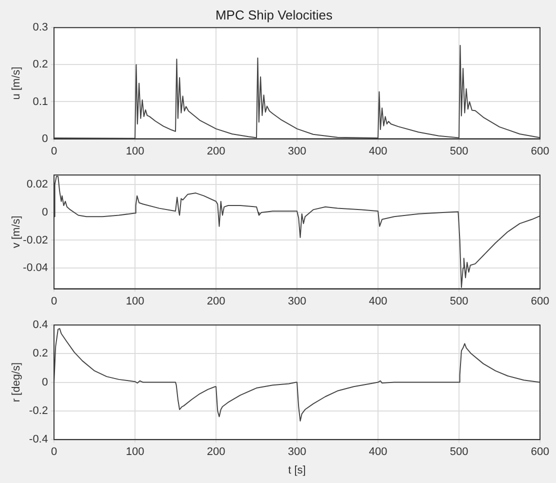 This screenshot has height=483, width=556. I want to click on chart-title: MPC Ship Velocities, so click(274, 14).